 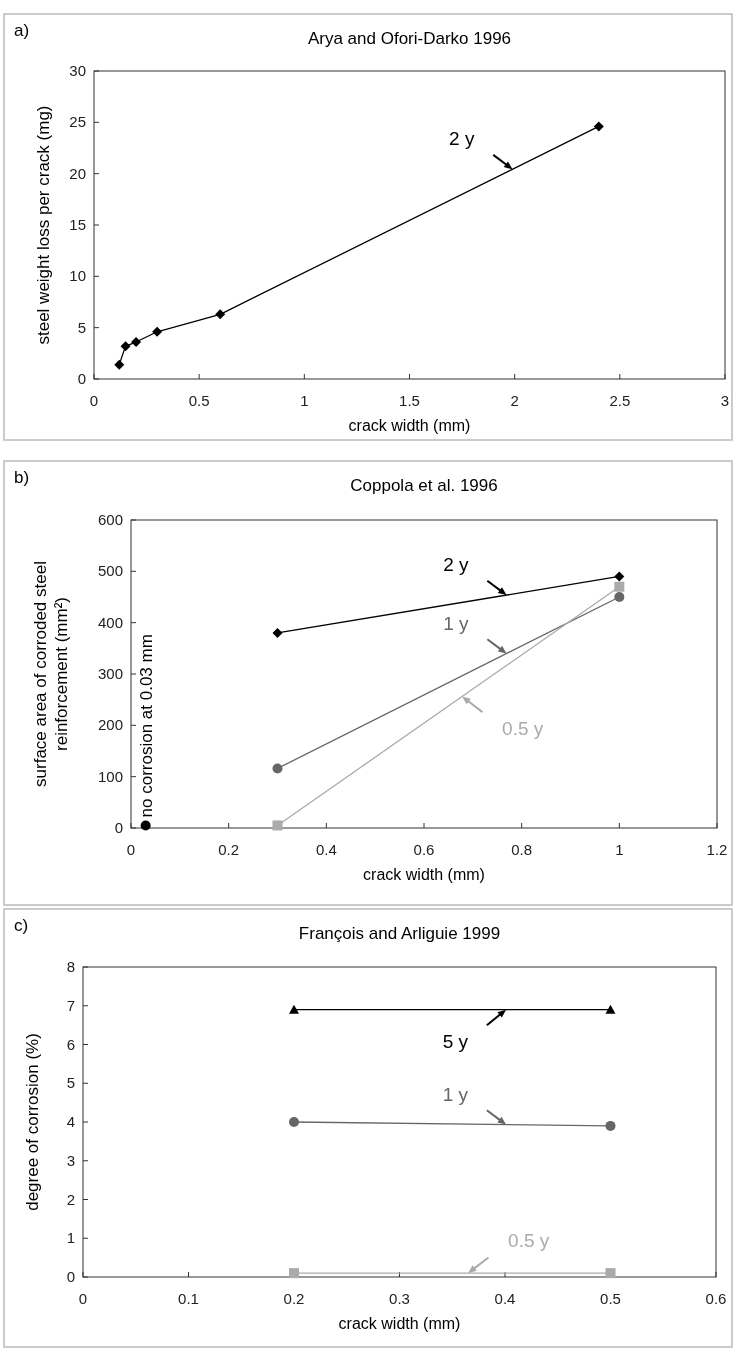 What do you see at coordinates (110, 571) in the screenshot?
I see `y-tick-label: 500` at bounding box center [110, 571].